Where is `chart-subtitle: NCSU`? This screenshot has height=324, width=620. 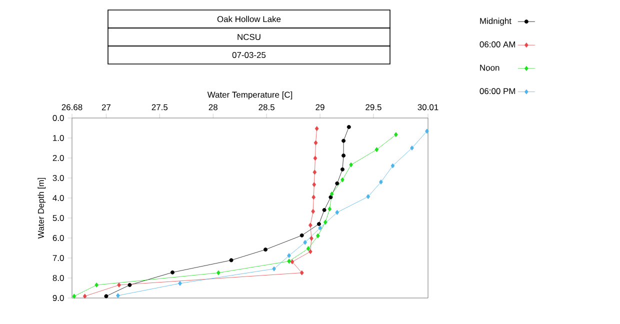
chart-subtitle: NCSU is located at coordinates (249, 37).